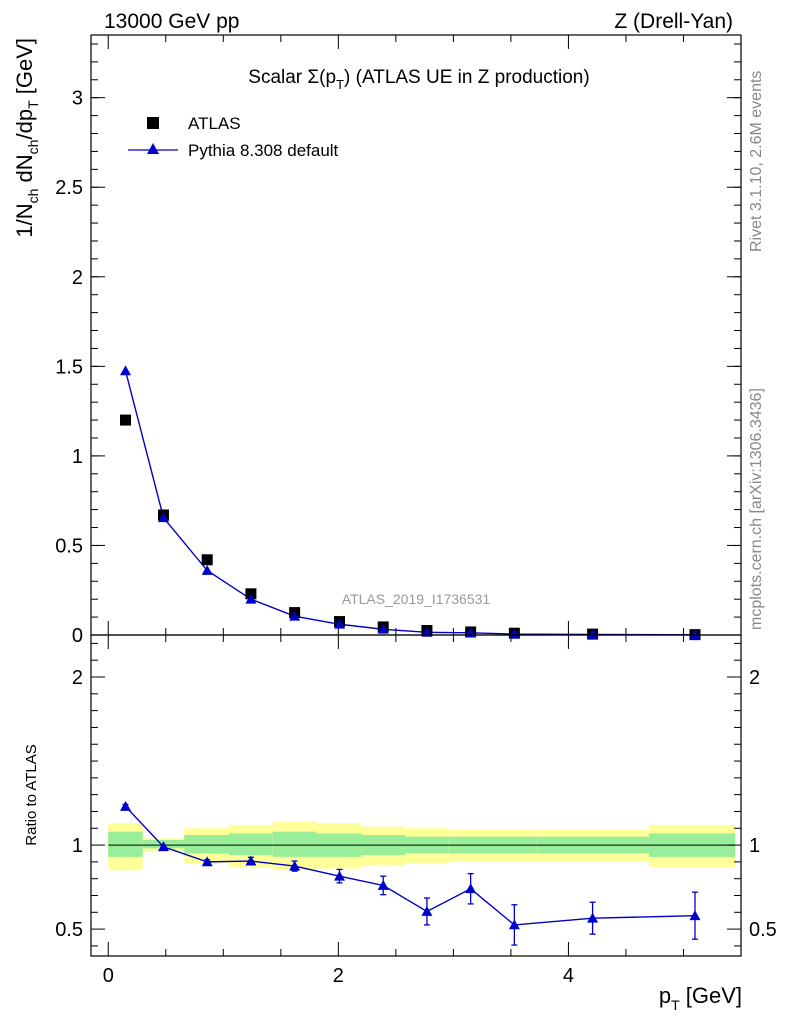 The width and height of the screenshot is (786, 1024). I want to click on ratio-uncertainty-bands, so click(422, 846).